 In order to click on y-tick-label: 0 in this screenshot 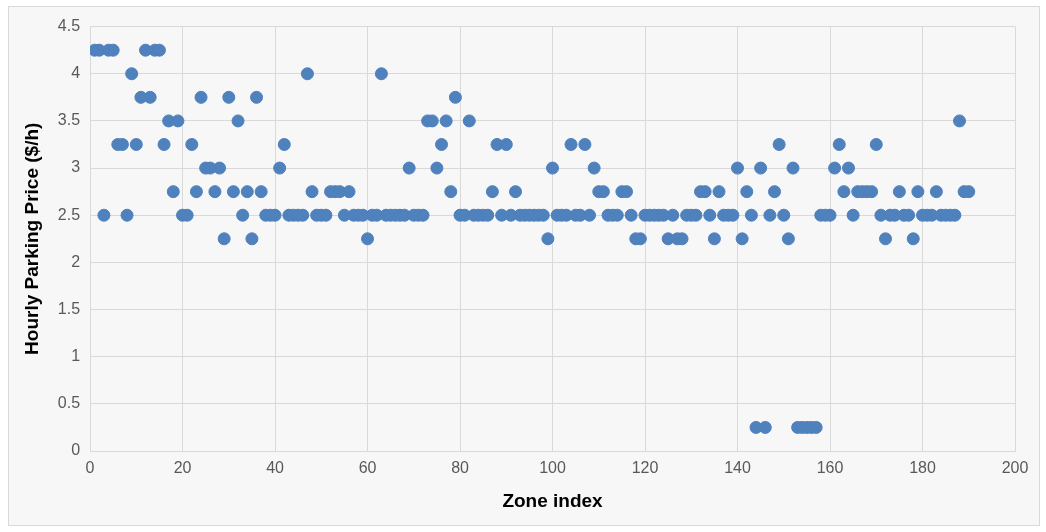, I will do `click(76, 450)`.